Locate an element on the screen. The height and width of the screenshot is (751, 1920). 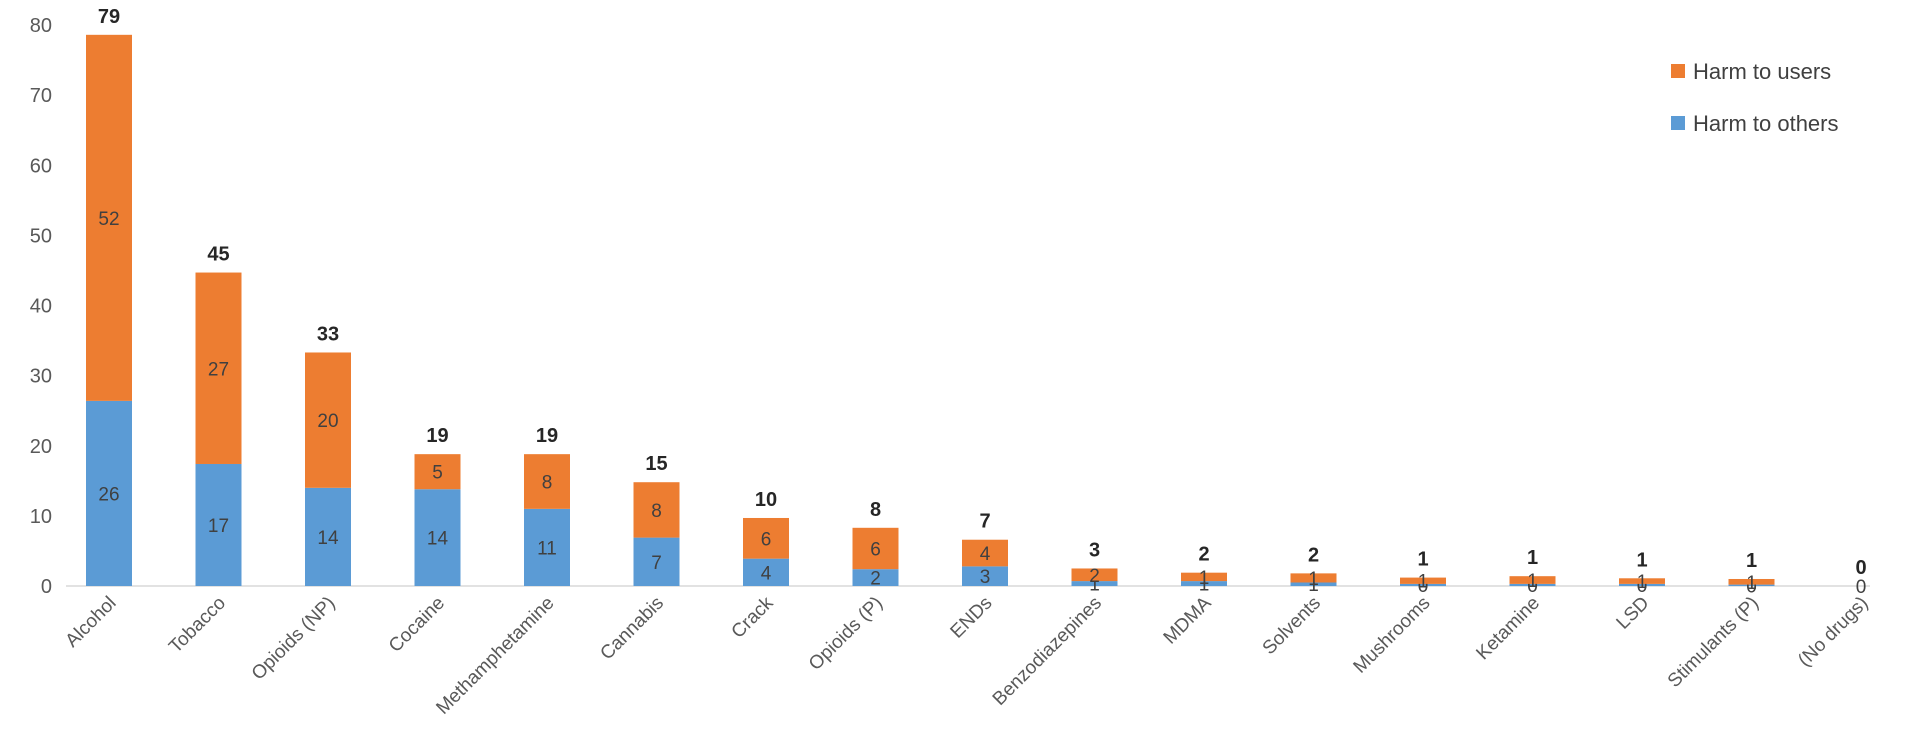
bar-group-cannabis: 7 8 15 is located at coordinates (656, 519).